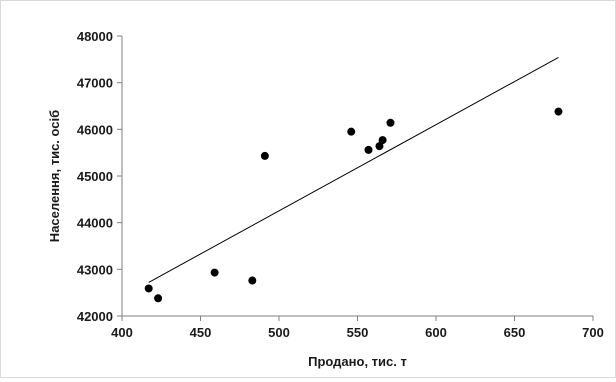  What do you see at coordinates (95, 269) in the screenshot?
I see `y-tick-label: 43000` at bounding box center [95, 269].